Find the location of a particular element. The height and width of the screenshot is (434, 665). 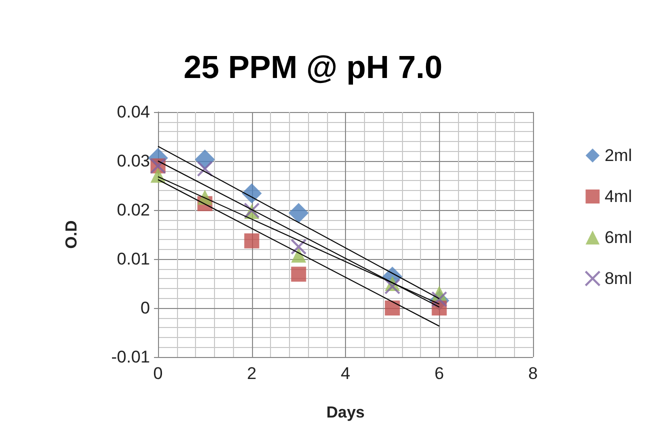

y-tick-label: 0.01 is located at coordinates (133, 259).